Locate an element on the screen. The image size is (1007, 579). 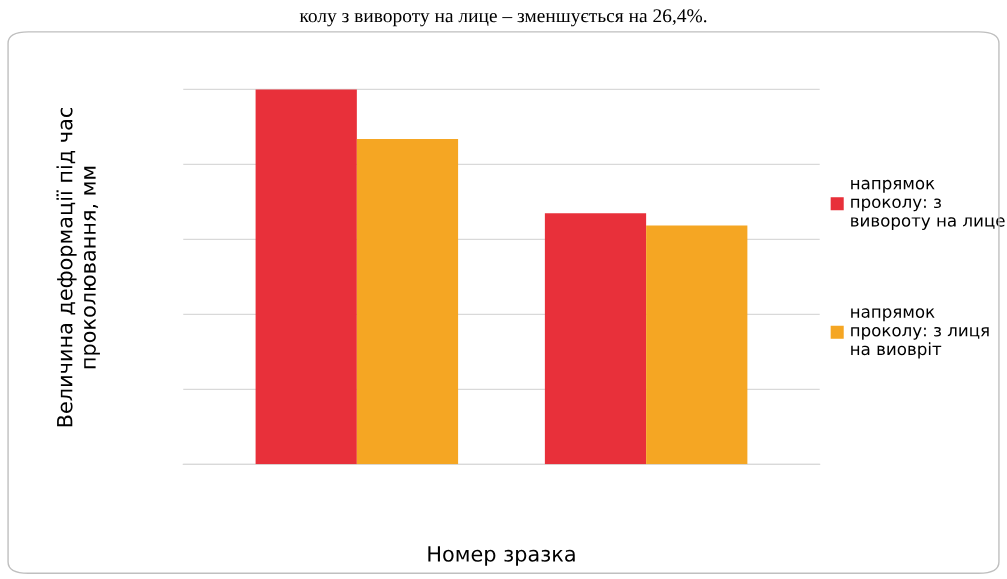
legend-label: напрямок проколу: з лиця на виовріт is located at coordinates (920, 333).